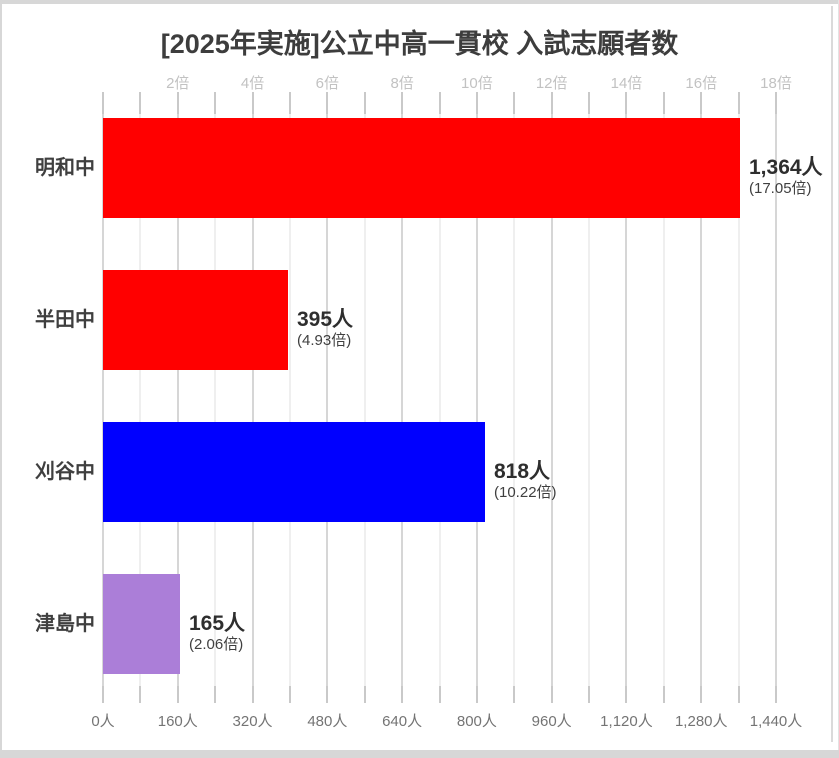 Image resolution: width=839 pixels, height=758 pixels. Describe the element at coordinates (780, 188) in the screenshot. I see `ratio-label: (17.05倍)` at that location.